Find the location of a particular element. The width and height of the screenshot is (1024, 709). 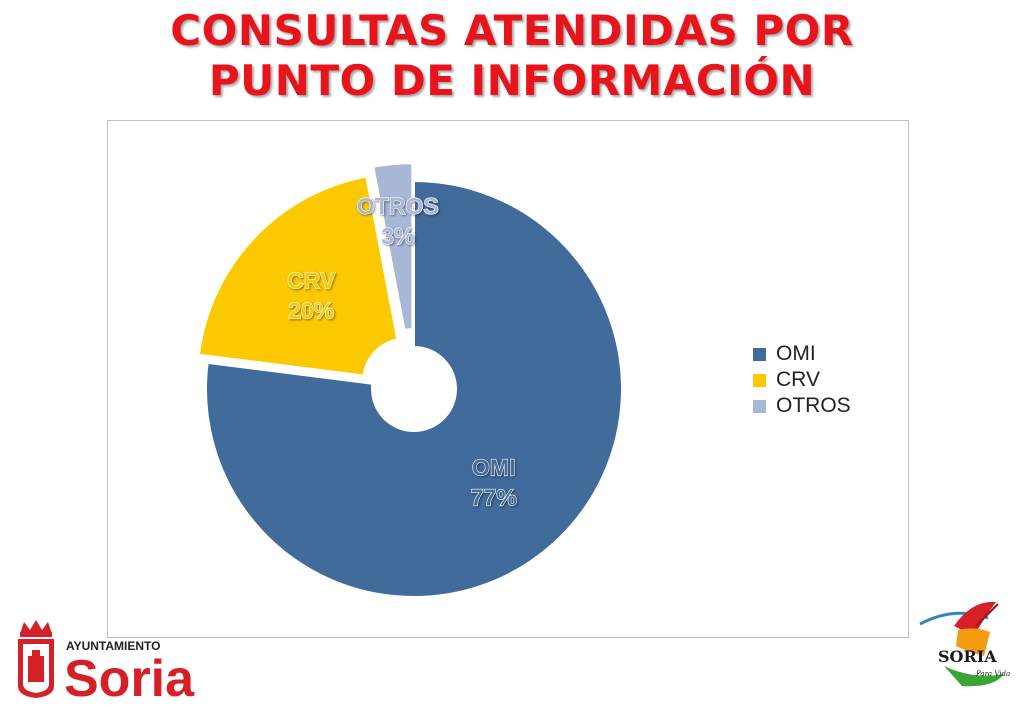

data-label-omi: OMI 77% is located at coordinates (494, 482).